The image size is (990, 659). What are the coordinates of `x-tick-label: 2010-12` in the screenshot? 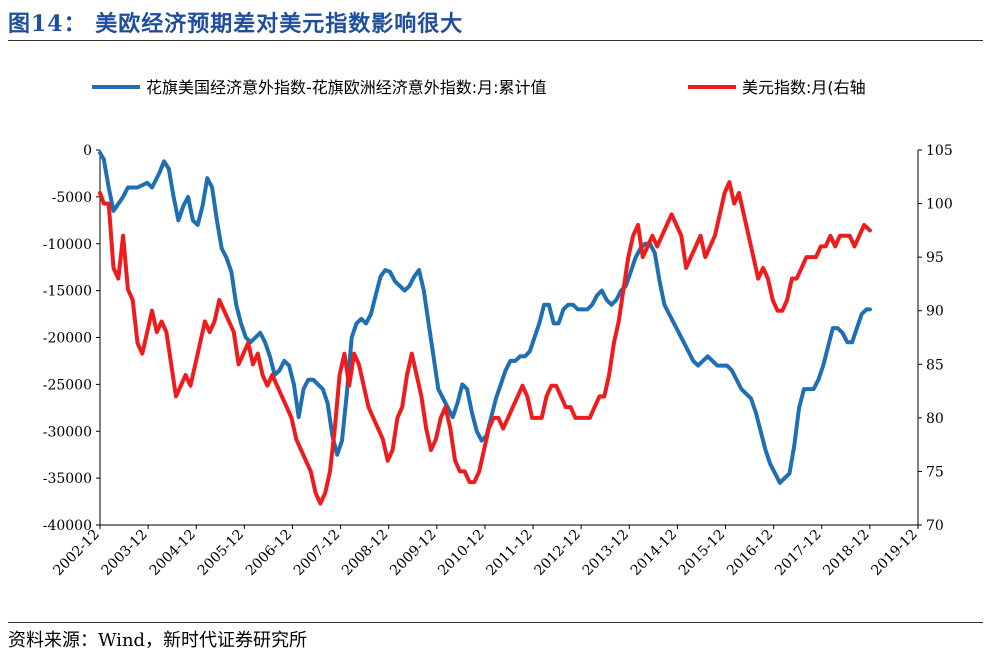 It's located at (461, 553).